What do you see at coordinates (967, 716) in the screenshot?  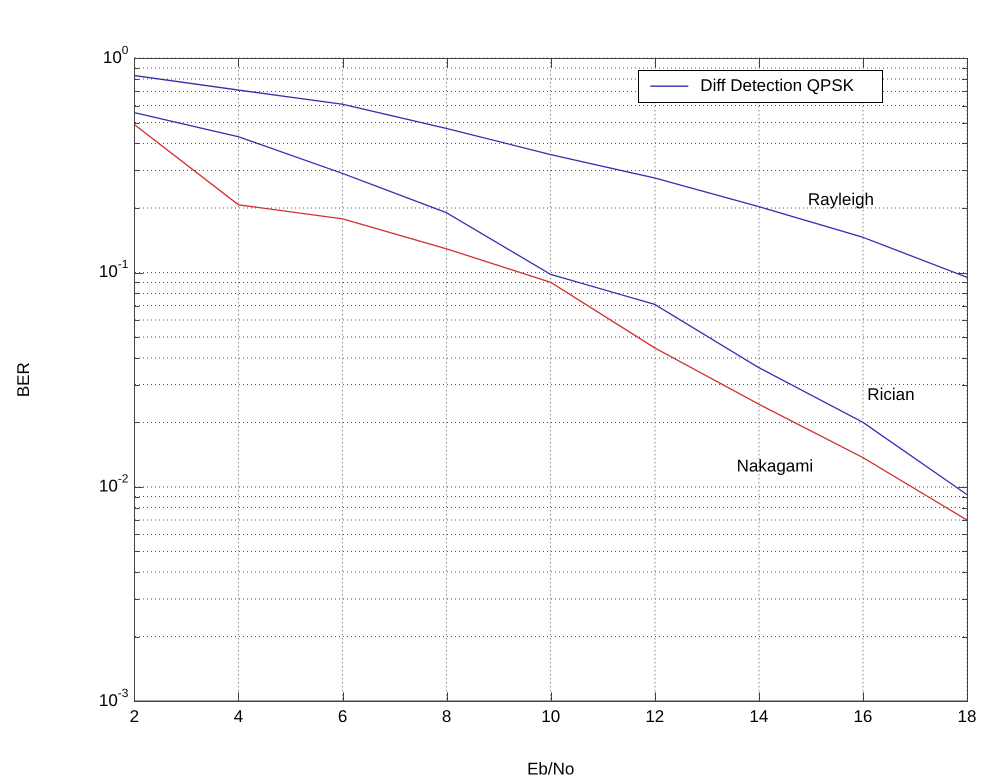 I see `x-tick-label: 18` at bounding box center [967, 716].